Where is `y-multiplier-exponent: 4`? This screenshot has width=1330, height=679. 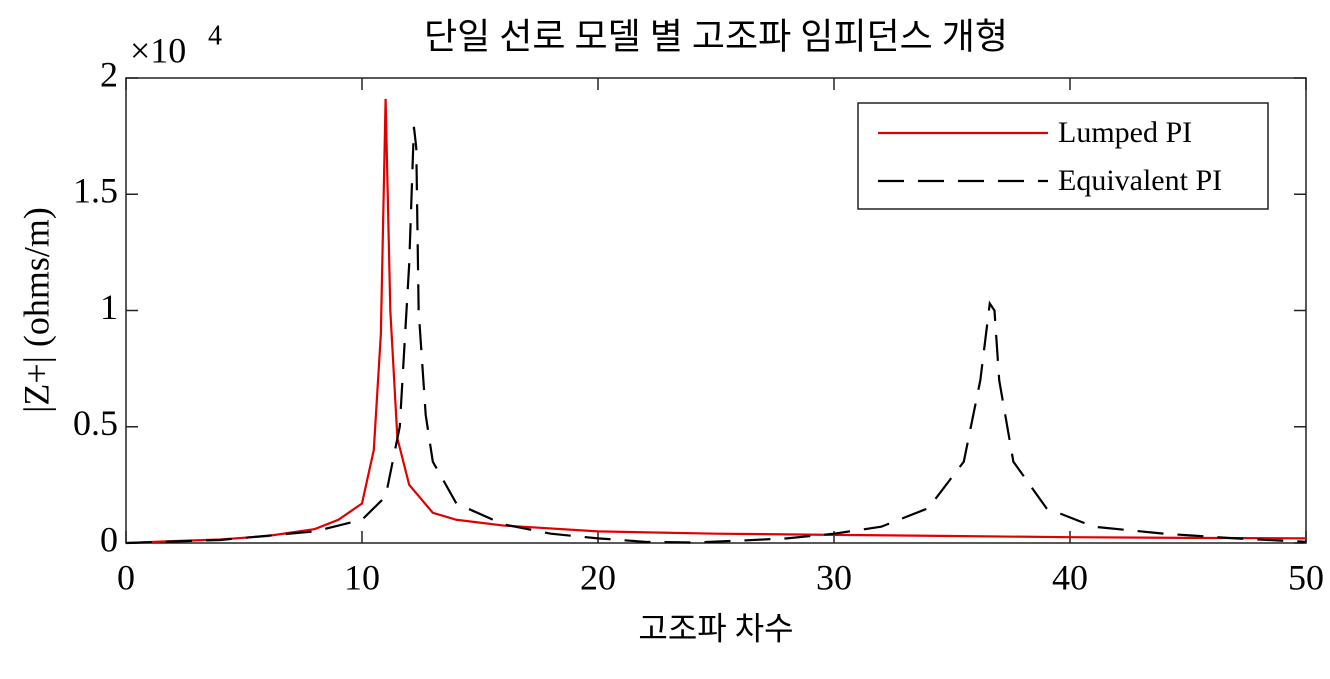 y-multiplier-exponent: 4 is located at coordinates (215, 35).